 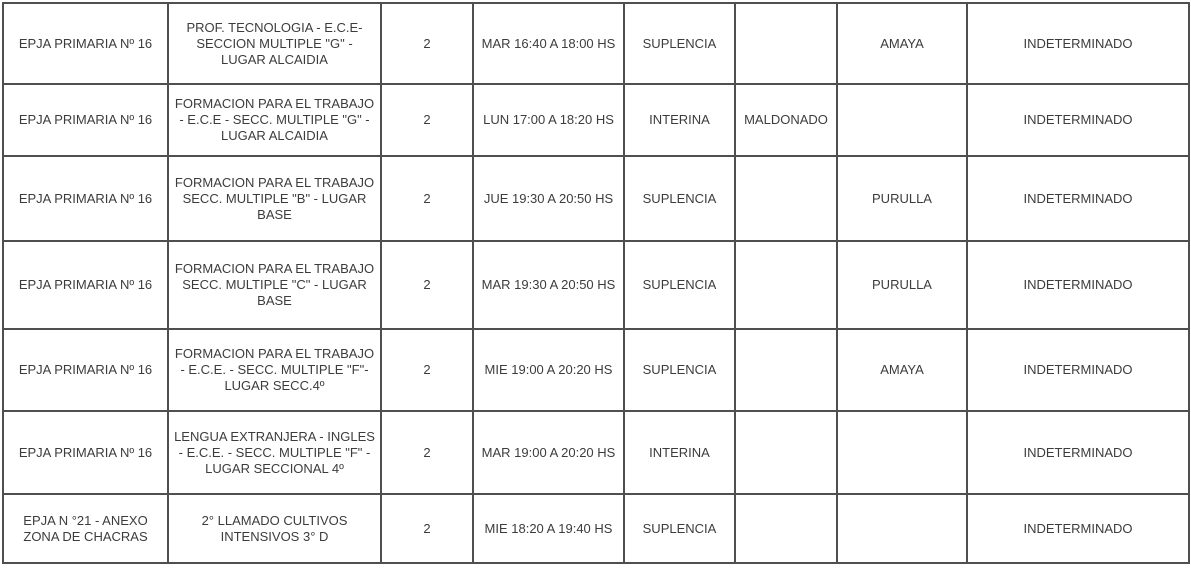 What do you see at coordinates (786, 120) in the screenshot?
I see `cell-person-a: MALDONADO` at bounding box center [786, 120].